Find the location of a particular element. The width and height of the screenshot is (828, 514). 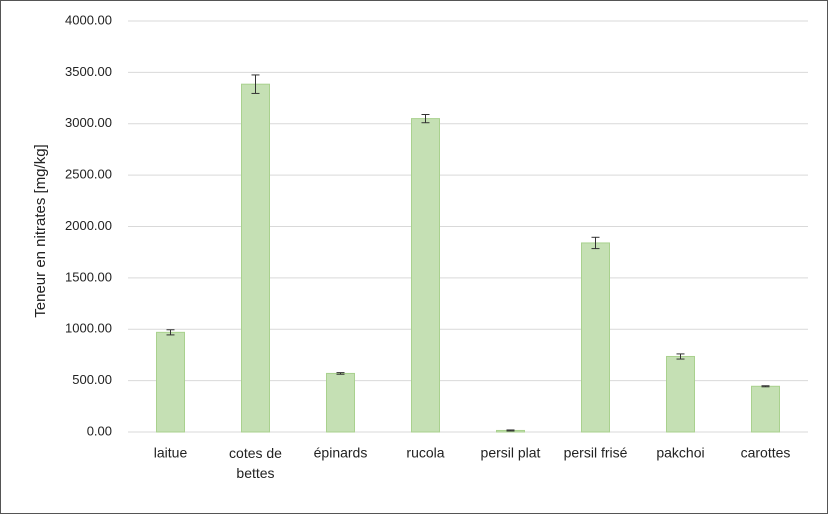

y-tick-label: 4000.00 is located at coordinates (88, 19).